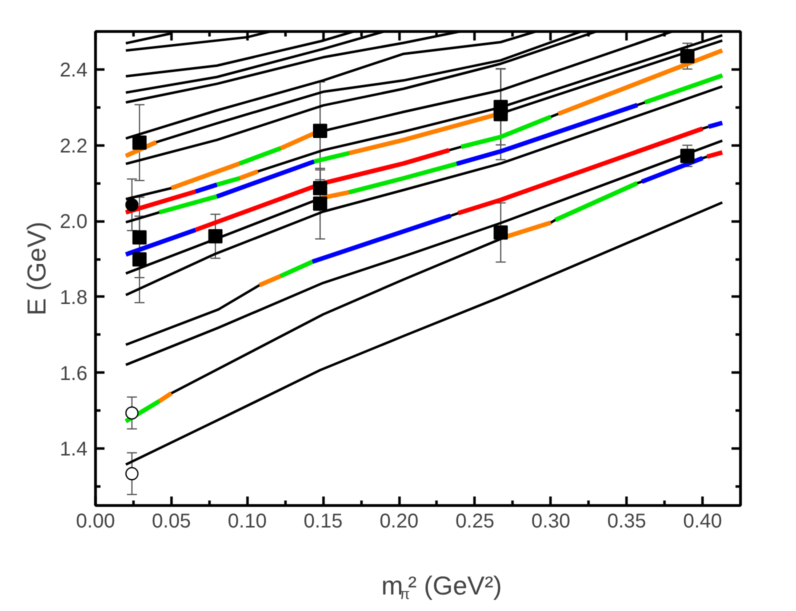 This screenshot has width=796, height=611. Describe the element at coordinates (74, 297) in the screenshot. I see `y-tick-label: 1.8` at that location.